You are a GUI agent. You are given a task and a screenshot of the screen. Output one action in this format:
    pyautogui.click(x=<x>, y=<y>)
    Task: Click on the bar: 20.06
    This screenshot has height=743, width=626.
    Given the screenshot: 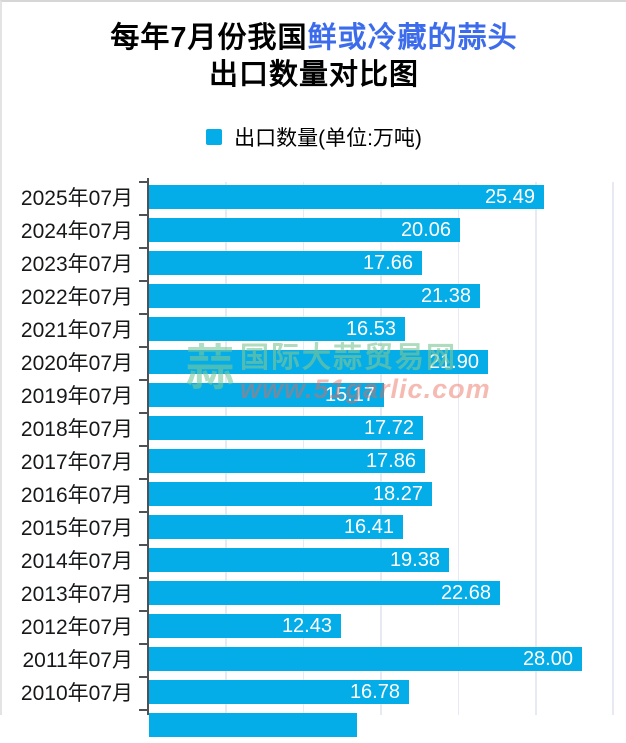 What is the action you would take?
    pyautogui.click(x=304, y=230)
    